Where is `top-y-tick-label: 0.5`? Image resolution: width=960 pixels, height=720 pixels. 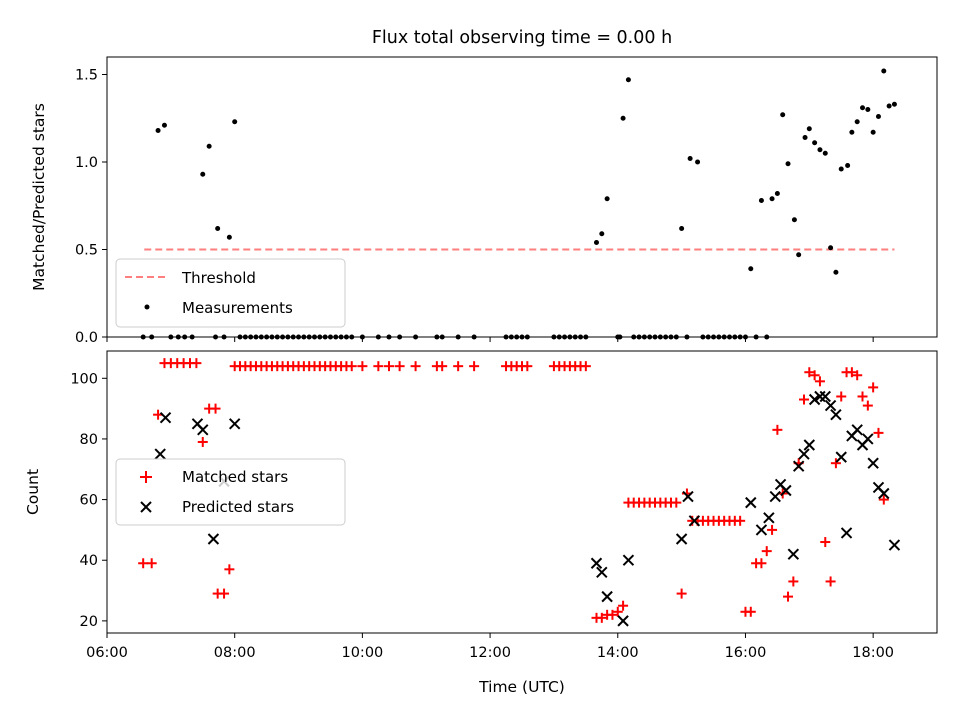
top-y-tick-label: 0.5 is located at coordinates (86, 251).